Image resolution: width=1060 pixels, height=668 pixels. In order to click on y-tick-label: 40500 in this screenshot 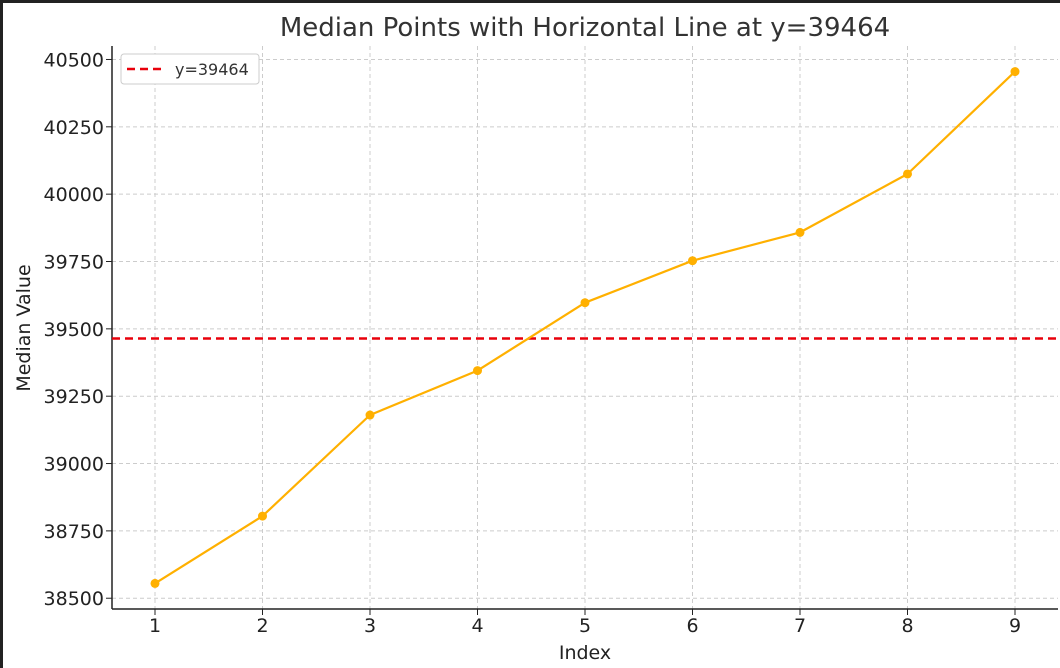, I will do `click(74, 60)`.